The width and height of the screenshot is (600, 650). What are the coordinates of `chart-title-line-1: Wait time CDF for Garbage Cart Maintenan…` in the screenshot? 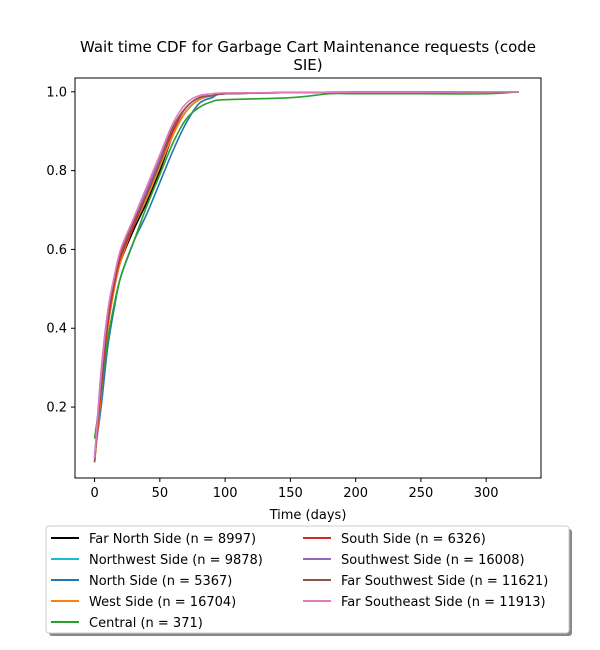 It's located at (308, 47).